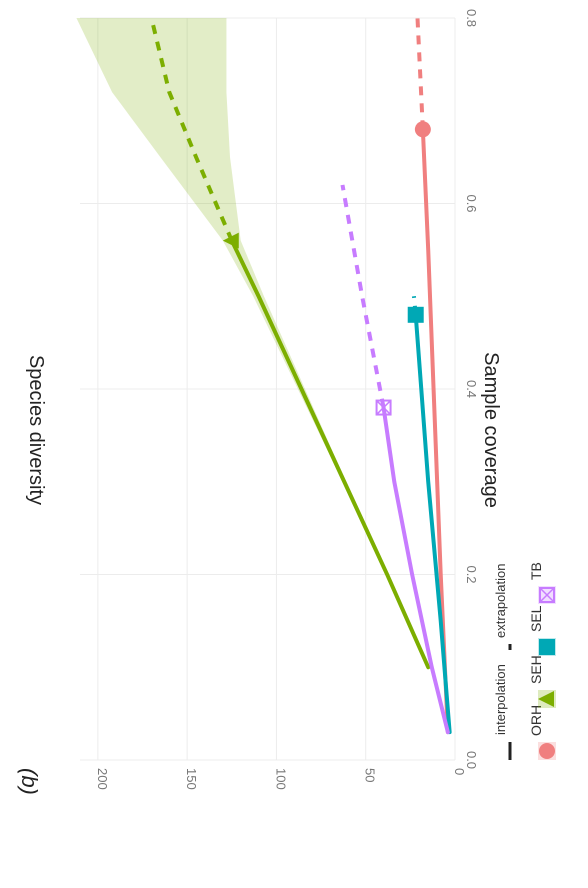 Image resolution: width=588 pixels, height=888 pixels. What do you see at coordinates (102, 779) in the screenshot?
I see `y-tick-label: 200` at bounding box center [102, 779].